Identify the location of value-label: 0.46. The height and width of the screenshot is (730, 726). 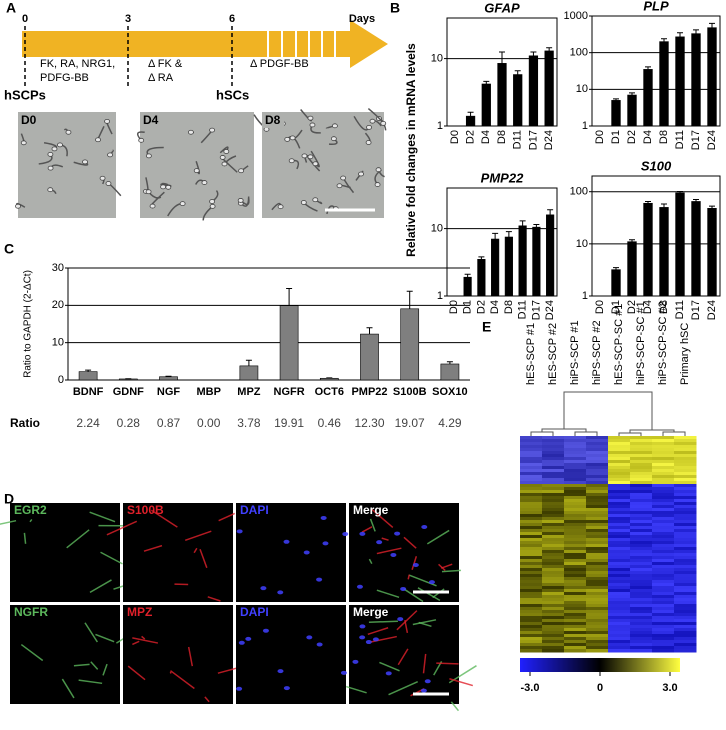
(330, 423).